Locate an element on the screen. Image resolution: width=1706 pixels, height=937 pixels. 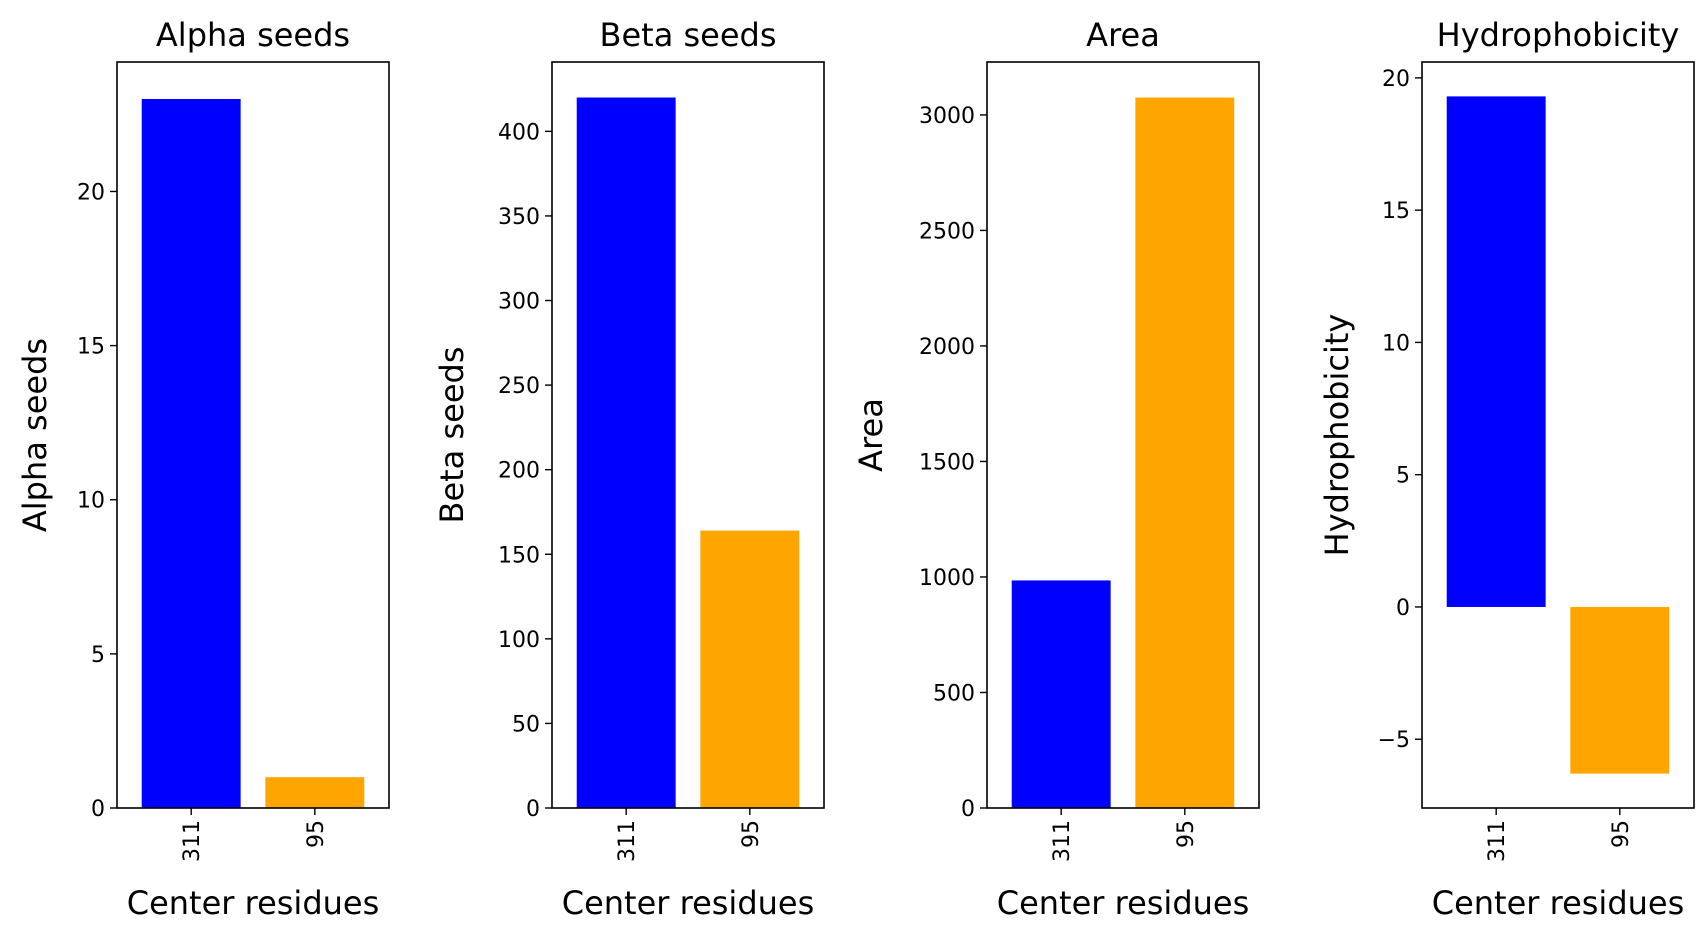
y-tick-label: 500 is located at coordinates (954, 693).